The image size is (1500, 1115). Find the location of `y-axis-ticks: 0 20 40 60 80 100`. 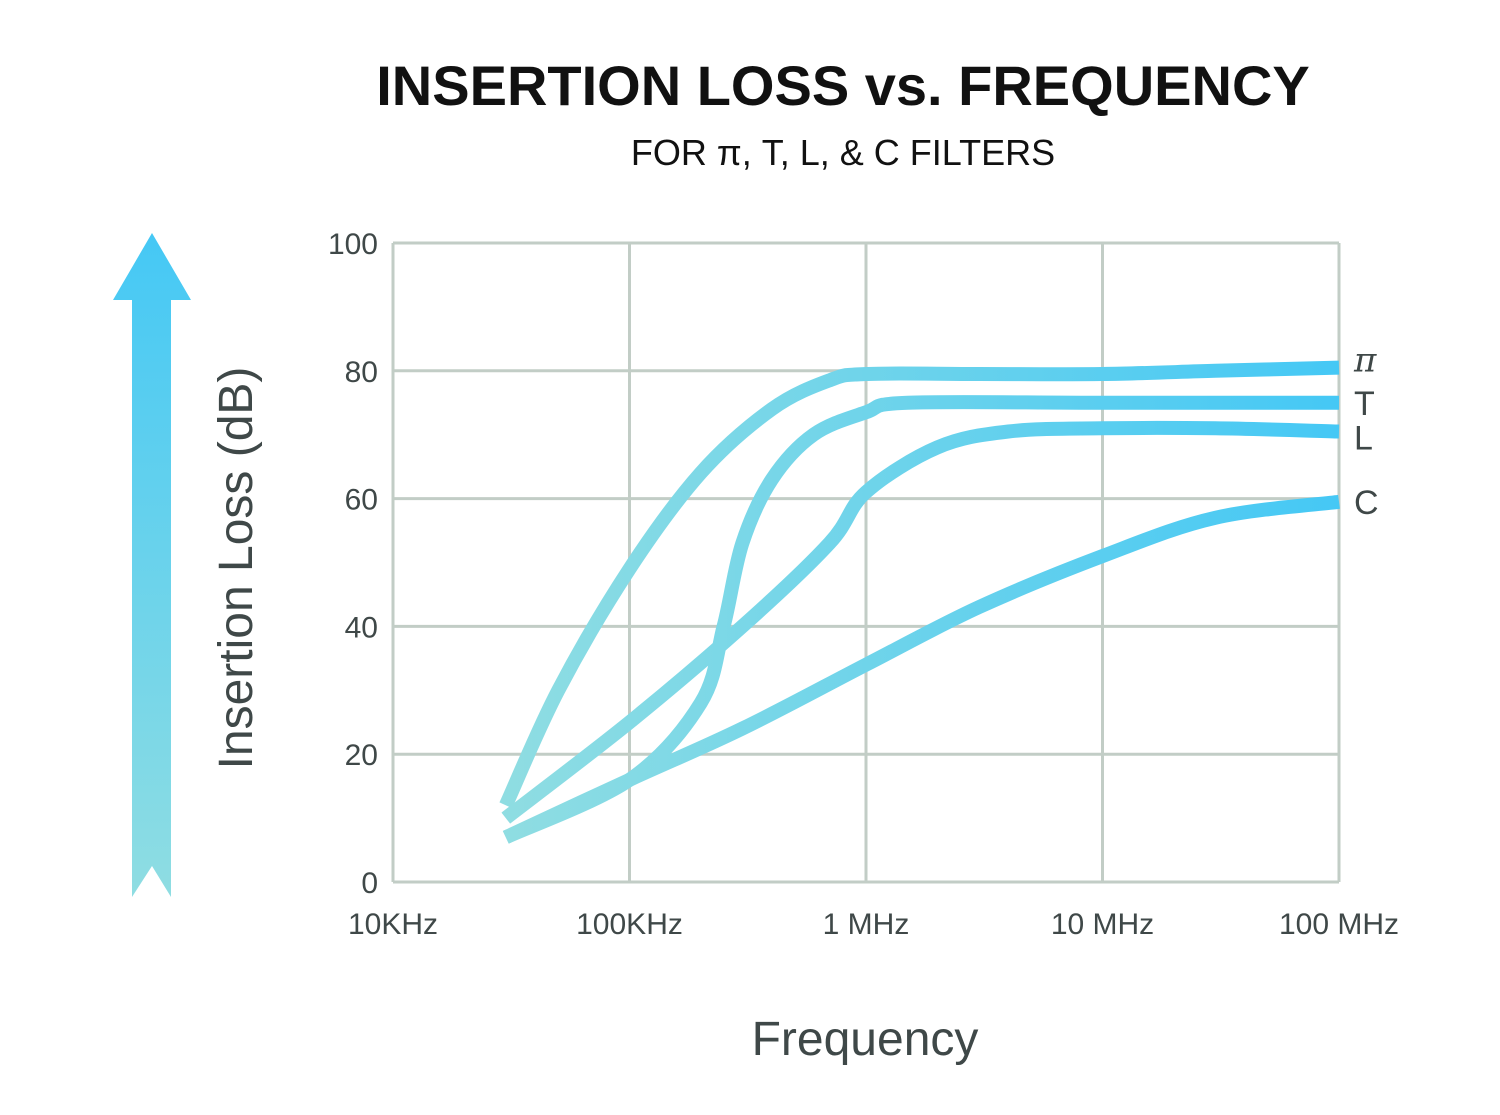

y-axis-ticks: 0 20 40 60 80 100 is located at coordinates (353, 564).